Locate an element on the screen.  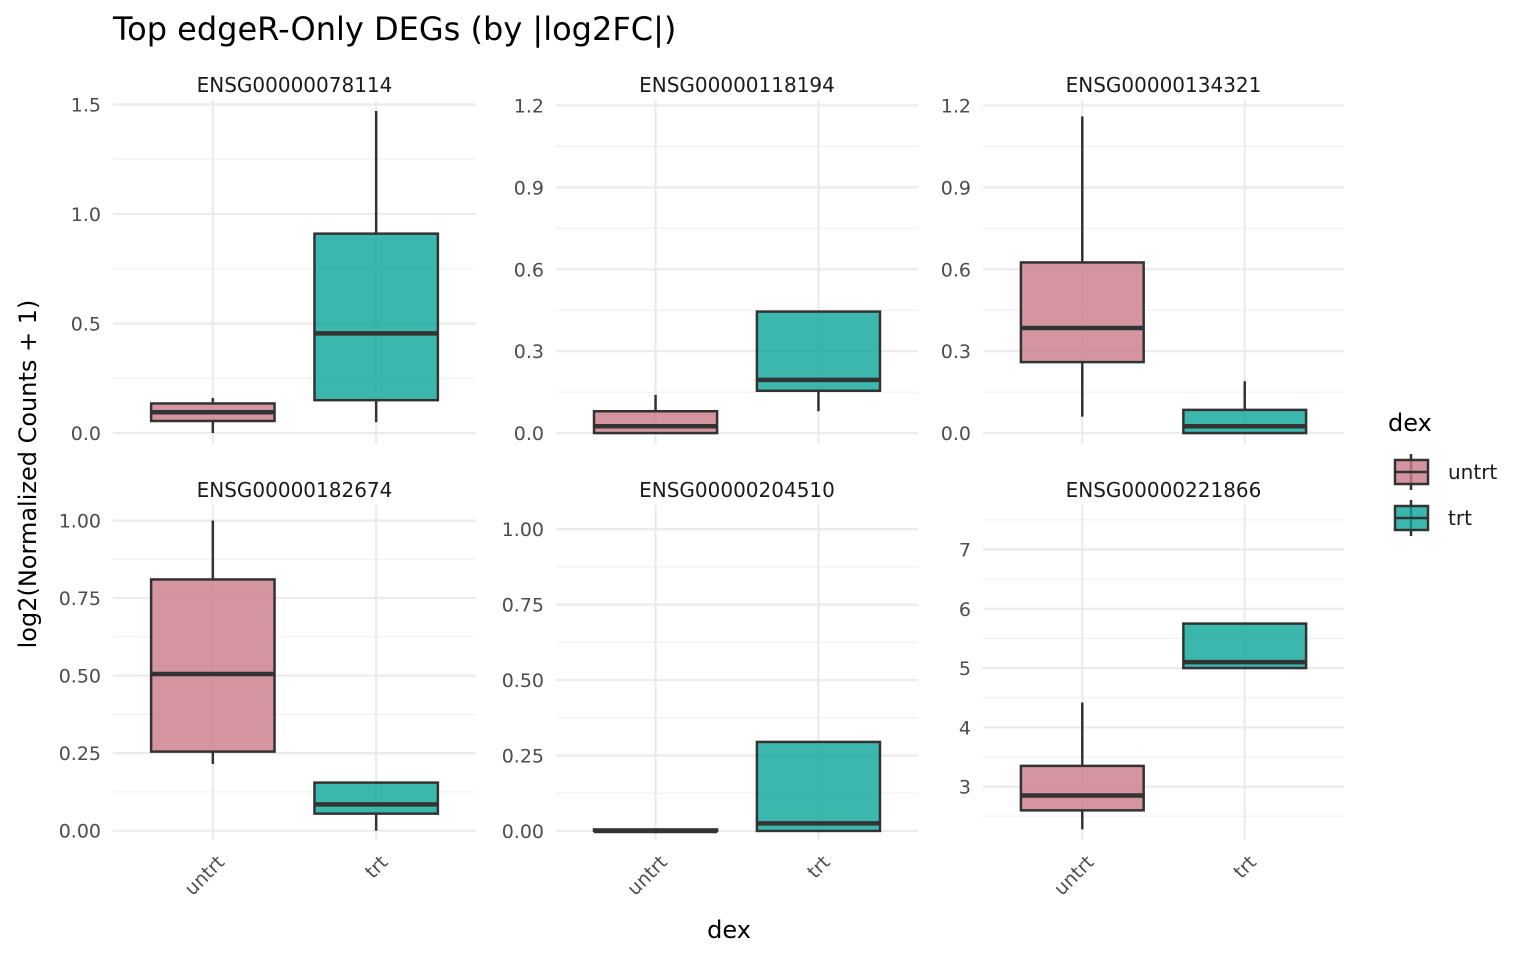
y-tick-label: 7 is located at coordinates (965, 550).